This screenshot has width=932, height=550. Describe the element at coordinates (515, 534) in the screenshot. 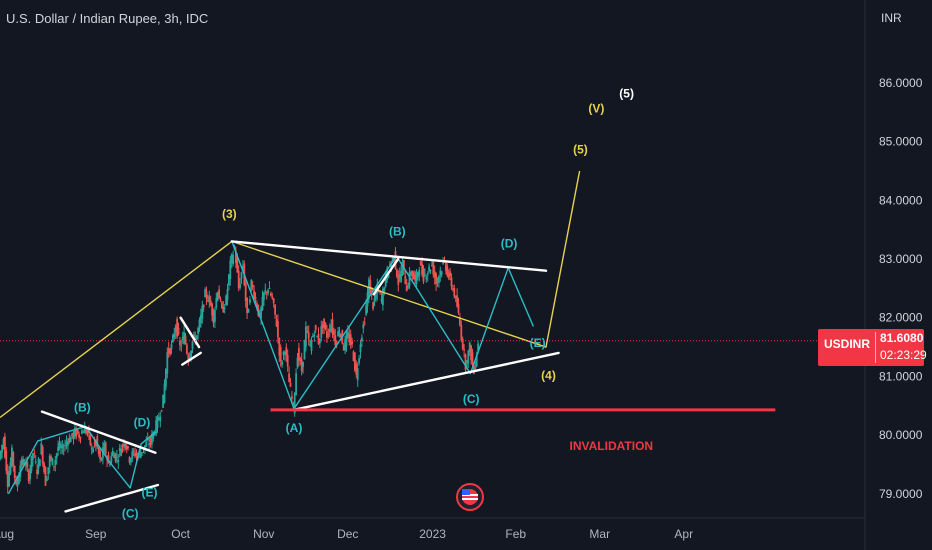

I see `time-tick-label: Feb` at that location.